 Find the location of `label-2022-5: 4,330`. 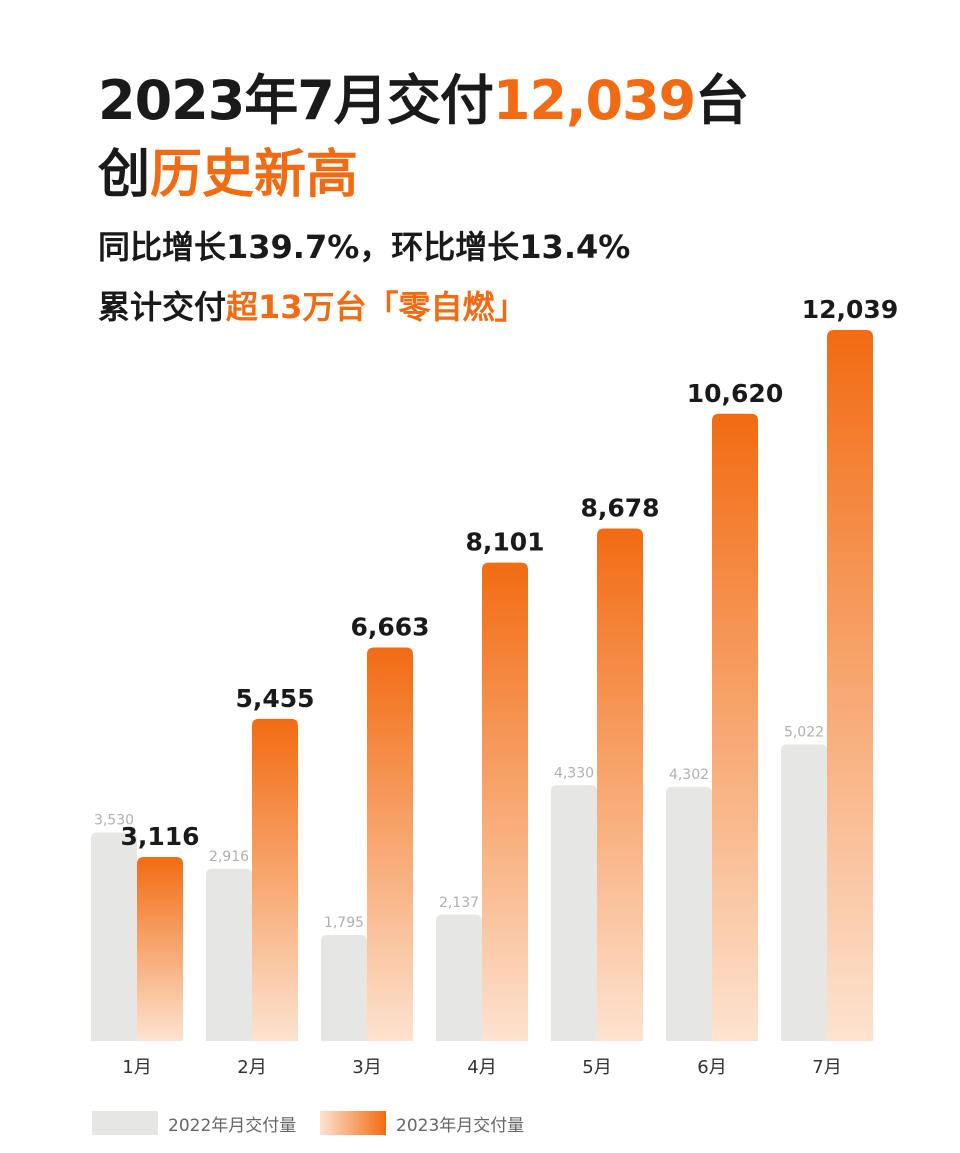

label-2022-5: 4,330 is located at coordinates (574, 773).